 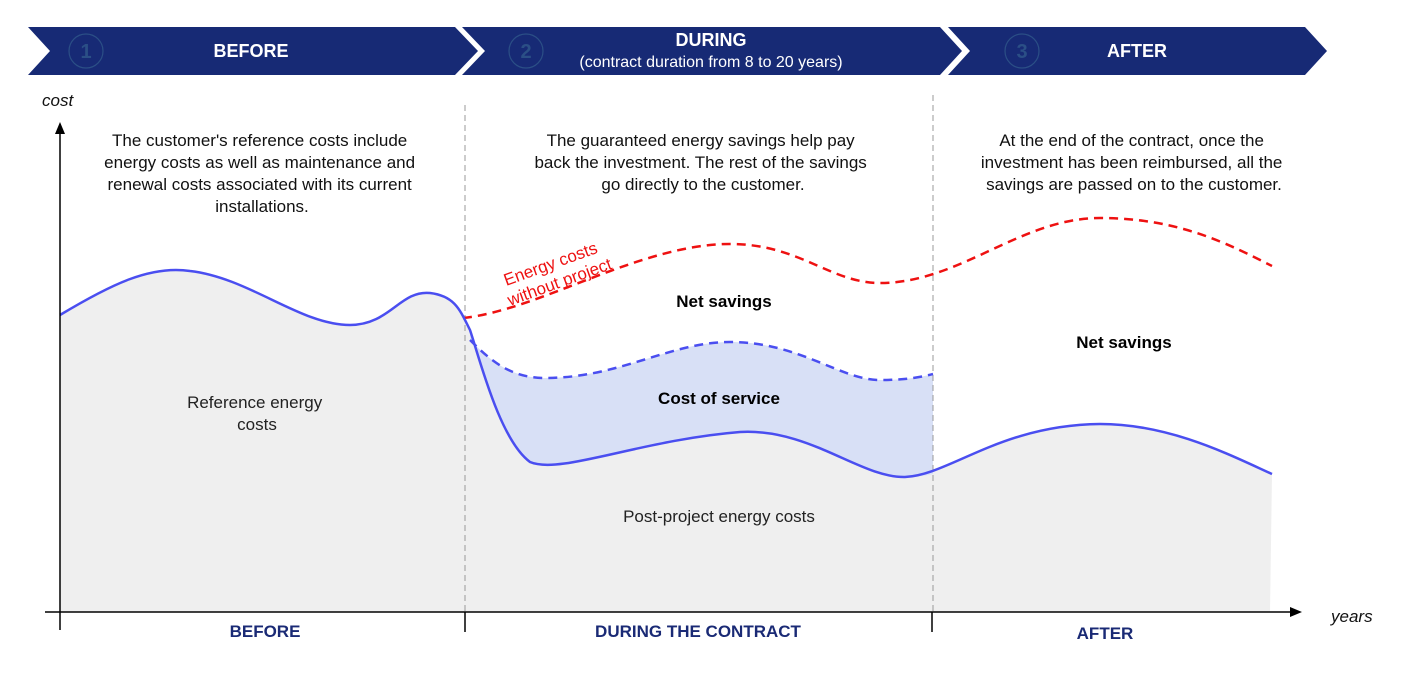 I want to click on header-title: DURING, so click(x=711, y=40).